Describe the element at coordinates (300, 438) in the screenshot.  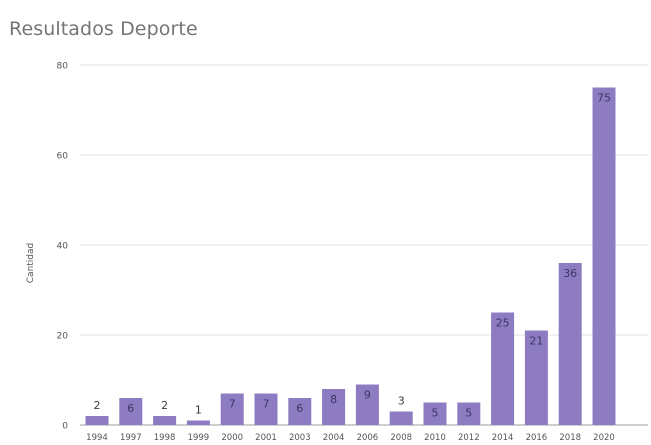
I see `x-tick-label: 2003` at that location.